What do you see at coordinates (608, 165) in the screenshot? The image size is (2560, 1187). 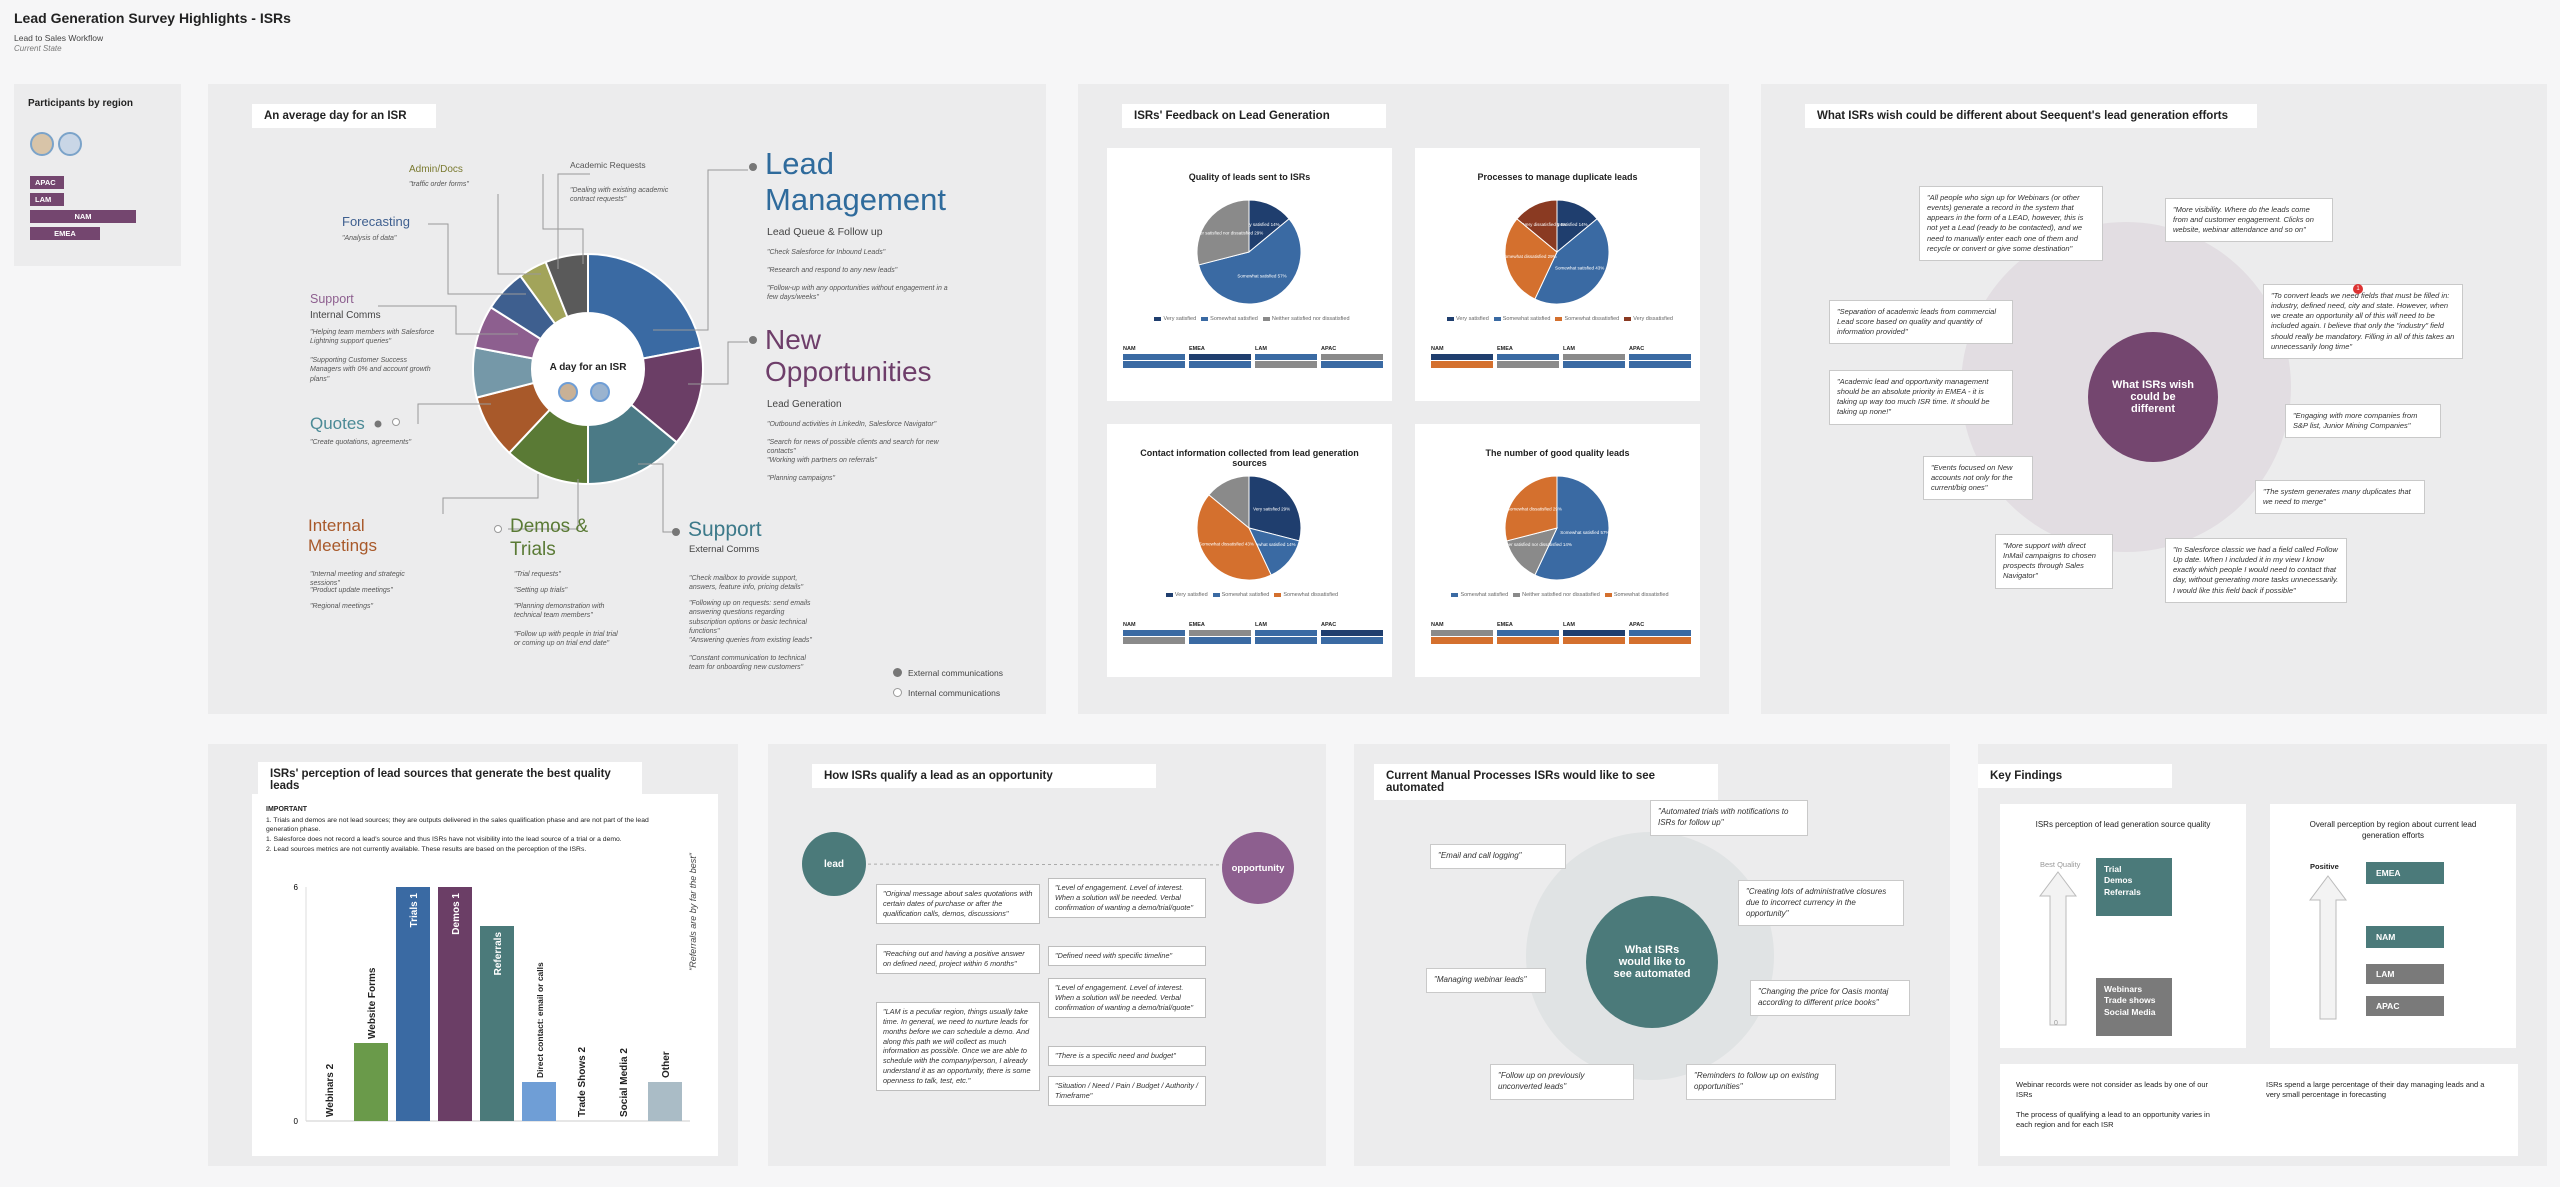 I see `academic-requests-title: Academic Requests` at bounding box center [608, 165].